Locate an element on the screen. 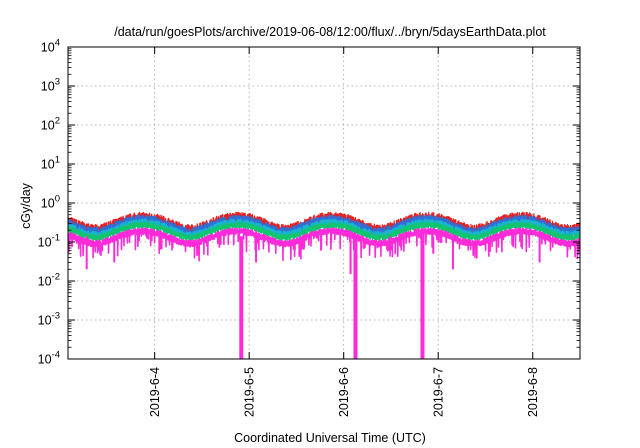  y-tick-label: 10⁻¹ is located at coordinates (49, 241).